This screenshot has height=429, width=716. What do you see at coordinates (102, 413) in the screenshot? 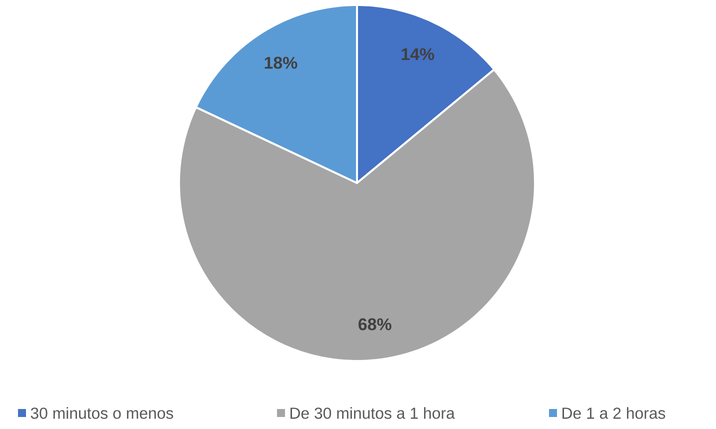
I see `legend-label: 30 minutos o menos` at bounding box center [102, 413].